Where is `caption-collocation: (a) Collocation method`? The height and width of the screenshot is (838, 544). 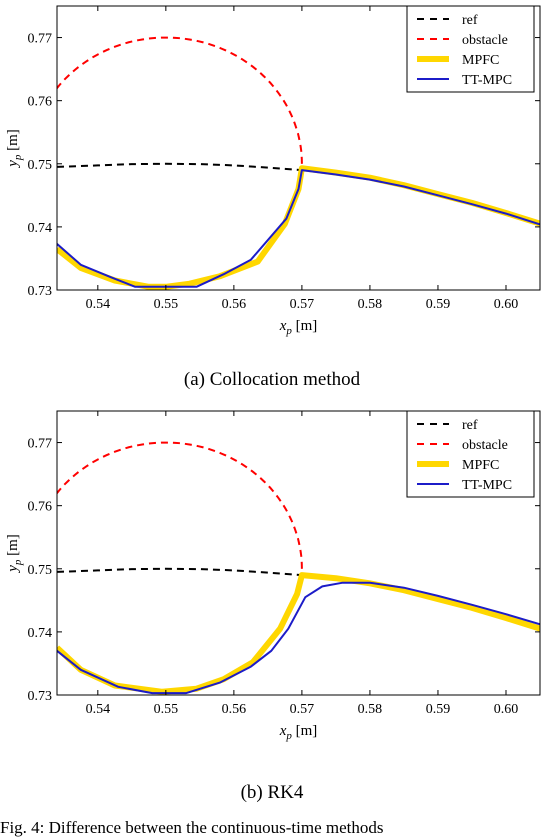 caption-collocation: (a) Collocation method is located at coordinates (272, 379).